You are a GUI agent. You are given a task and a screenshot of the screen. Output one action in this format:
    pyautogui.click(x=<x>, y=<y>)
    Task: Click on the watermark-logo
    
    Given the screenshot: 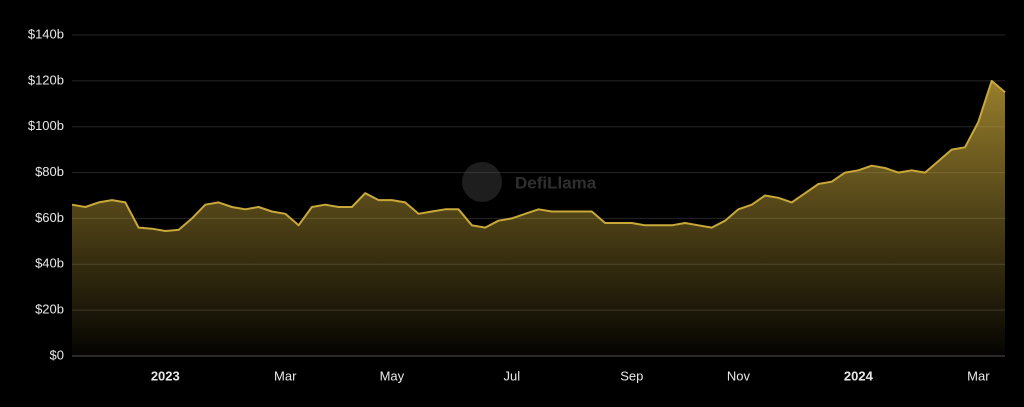 What is the action you would take?
    pyautogui.click(x=482, y=182)
    